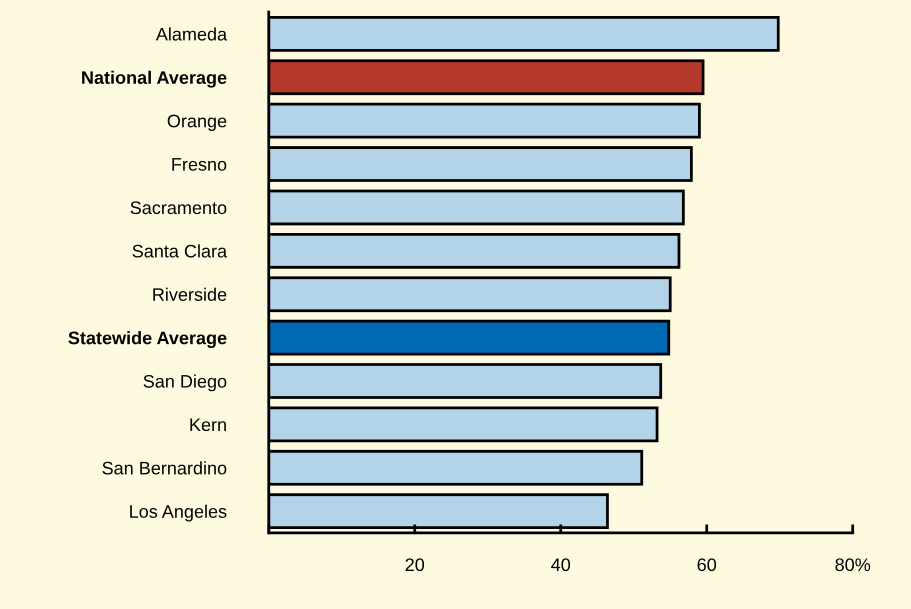 Image resolution: width=911 pixels, height=609 pixels. I want to click on y-tick-label: National Average, so click(154, 79).